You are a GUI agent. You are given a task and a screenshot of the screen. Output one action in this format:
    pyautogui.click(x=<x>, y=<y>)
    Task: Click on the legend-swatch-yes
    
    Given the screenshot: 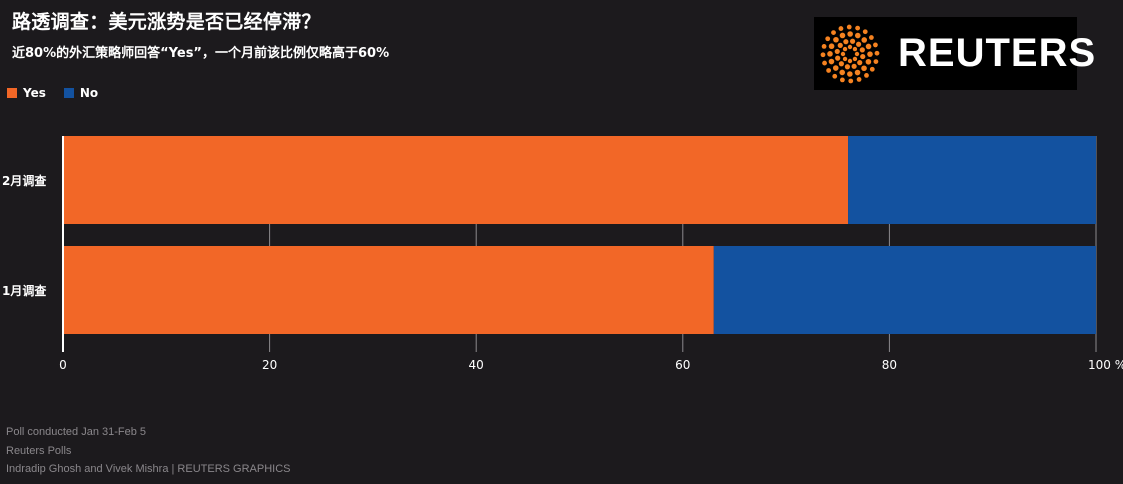 What is the action you would take?
    pyautogui.click(x=12, y=93)
    